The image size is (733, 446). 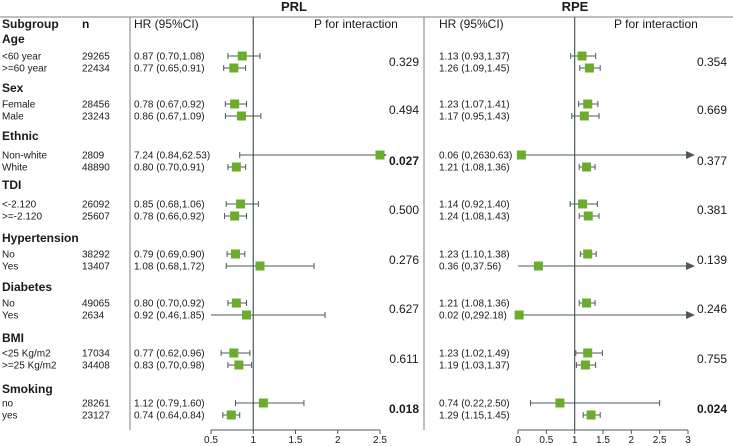 I want to click on hr-ci-label: 1.12 (0.79,1.60), so click(x=169, y=404).